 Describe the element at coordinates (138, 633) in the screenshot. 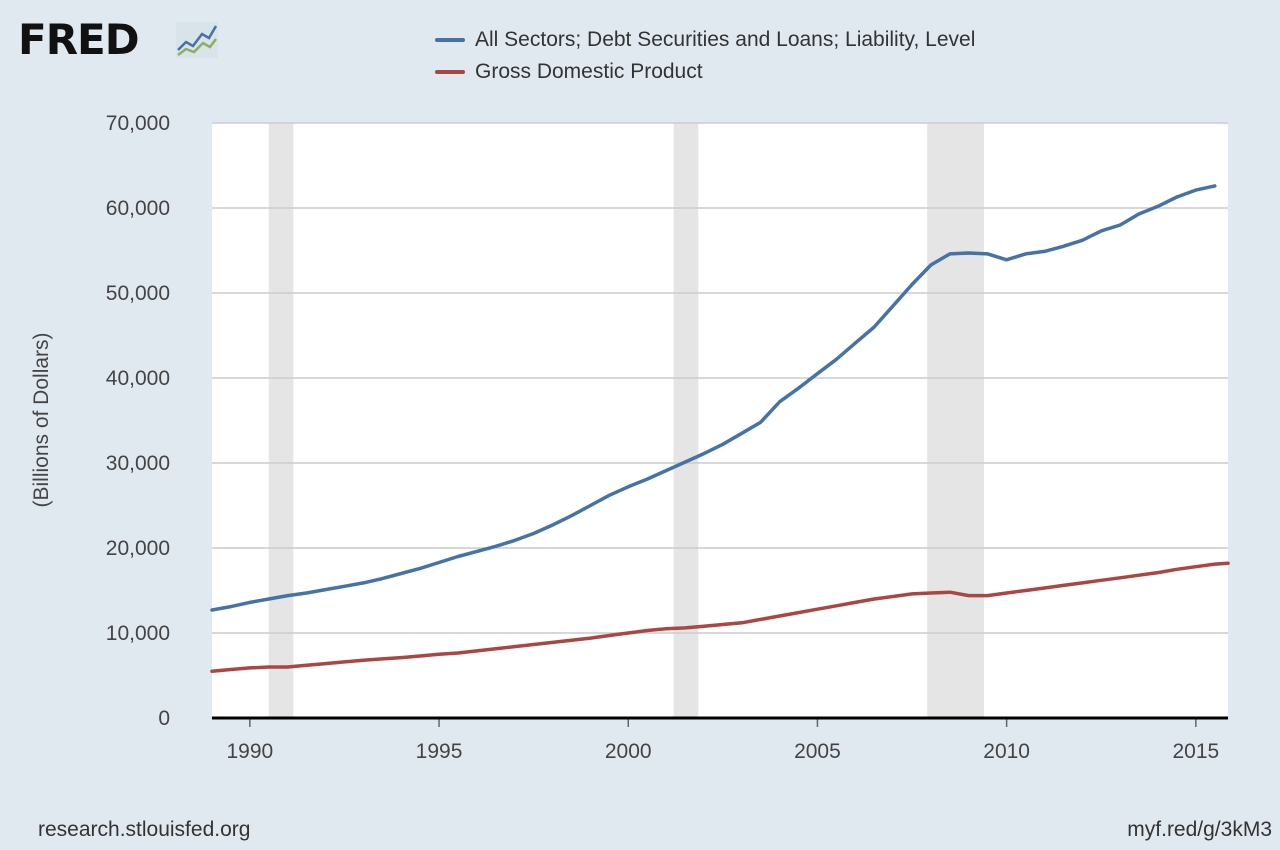

I see `y-tick-label: 10,000` at that location.